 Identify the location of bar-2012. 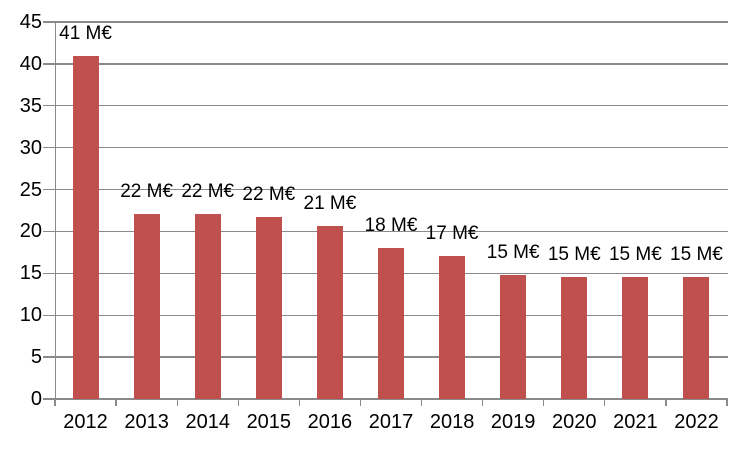
(85, 227).